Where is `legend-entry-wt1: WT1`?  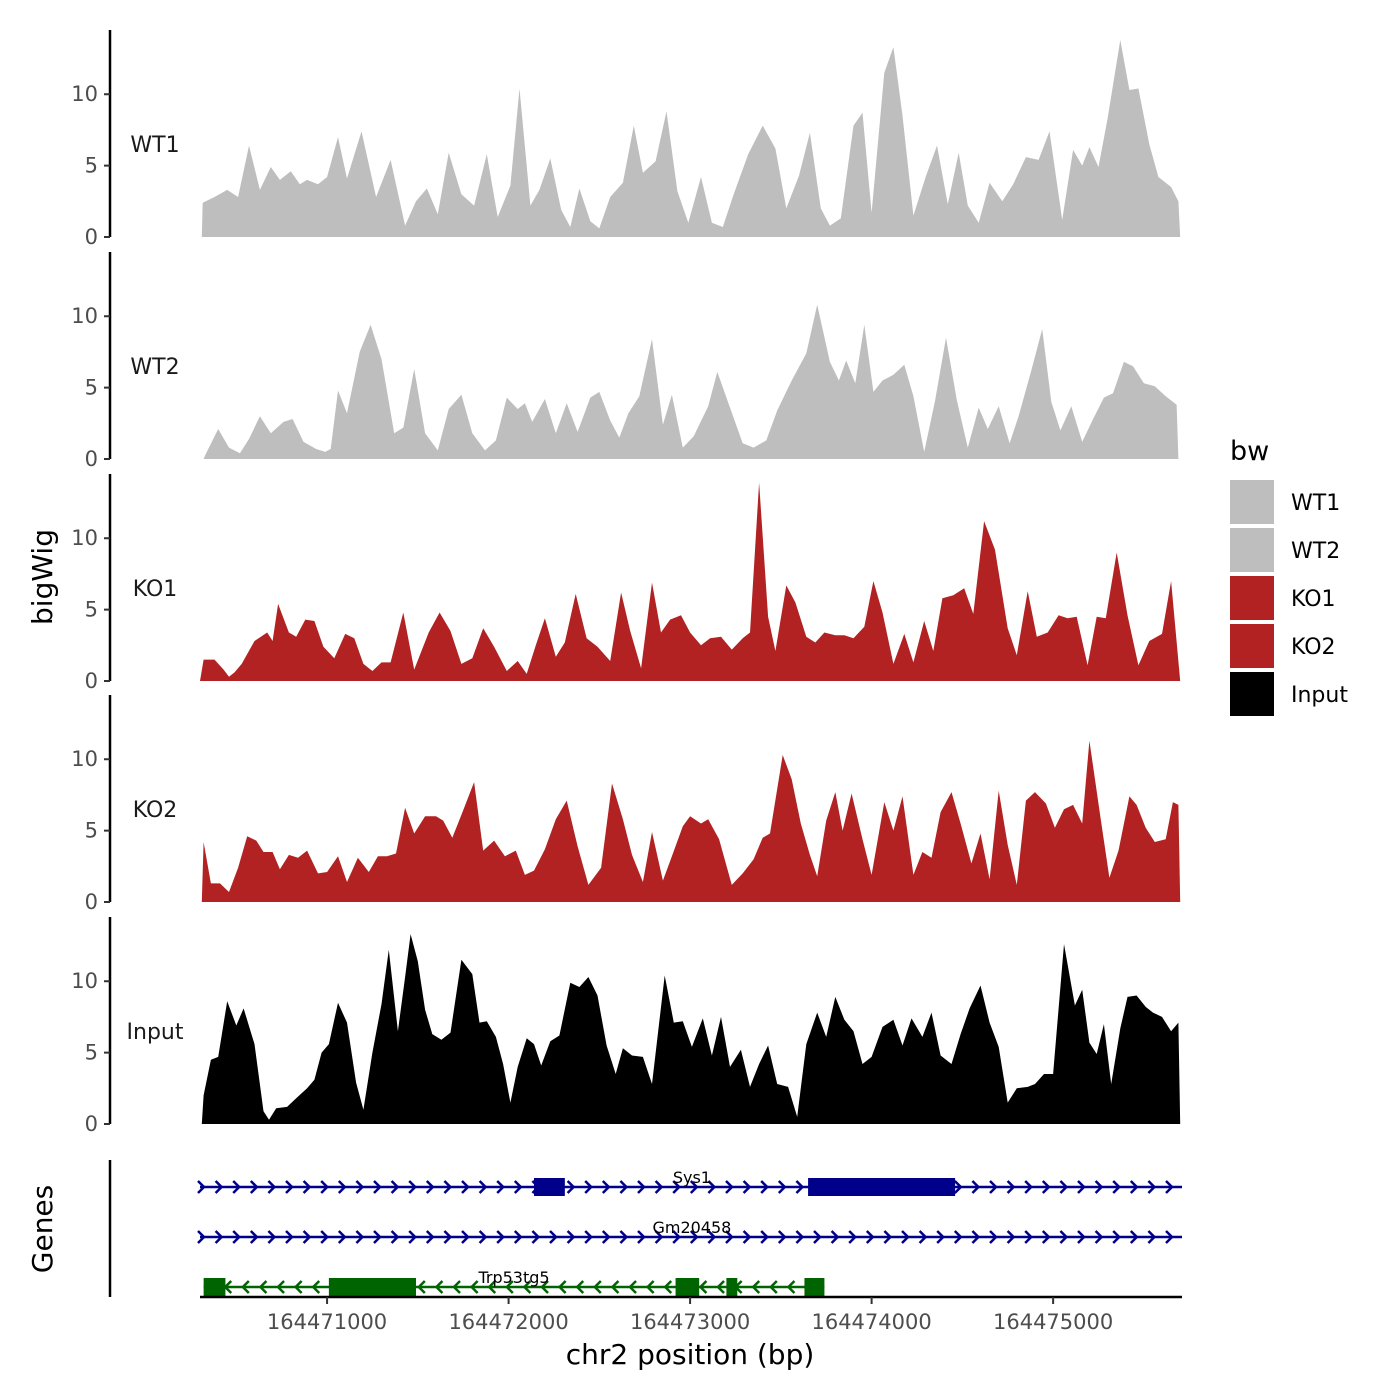 legend-entry-wt1: WT1 is located at coordinates (1285, 502).